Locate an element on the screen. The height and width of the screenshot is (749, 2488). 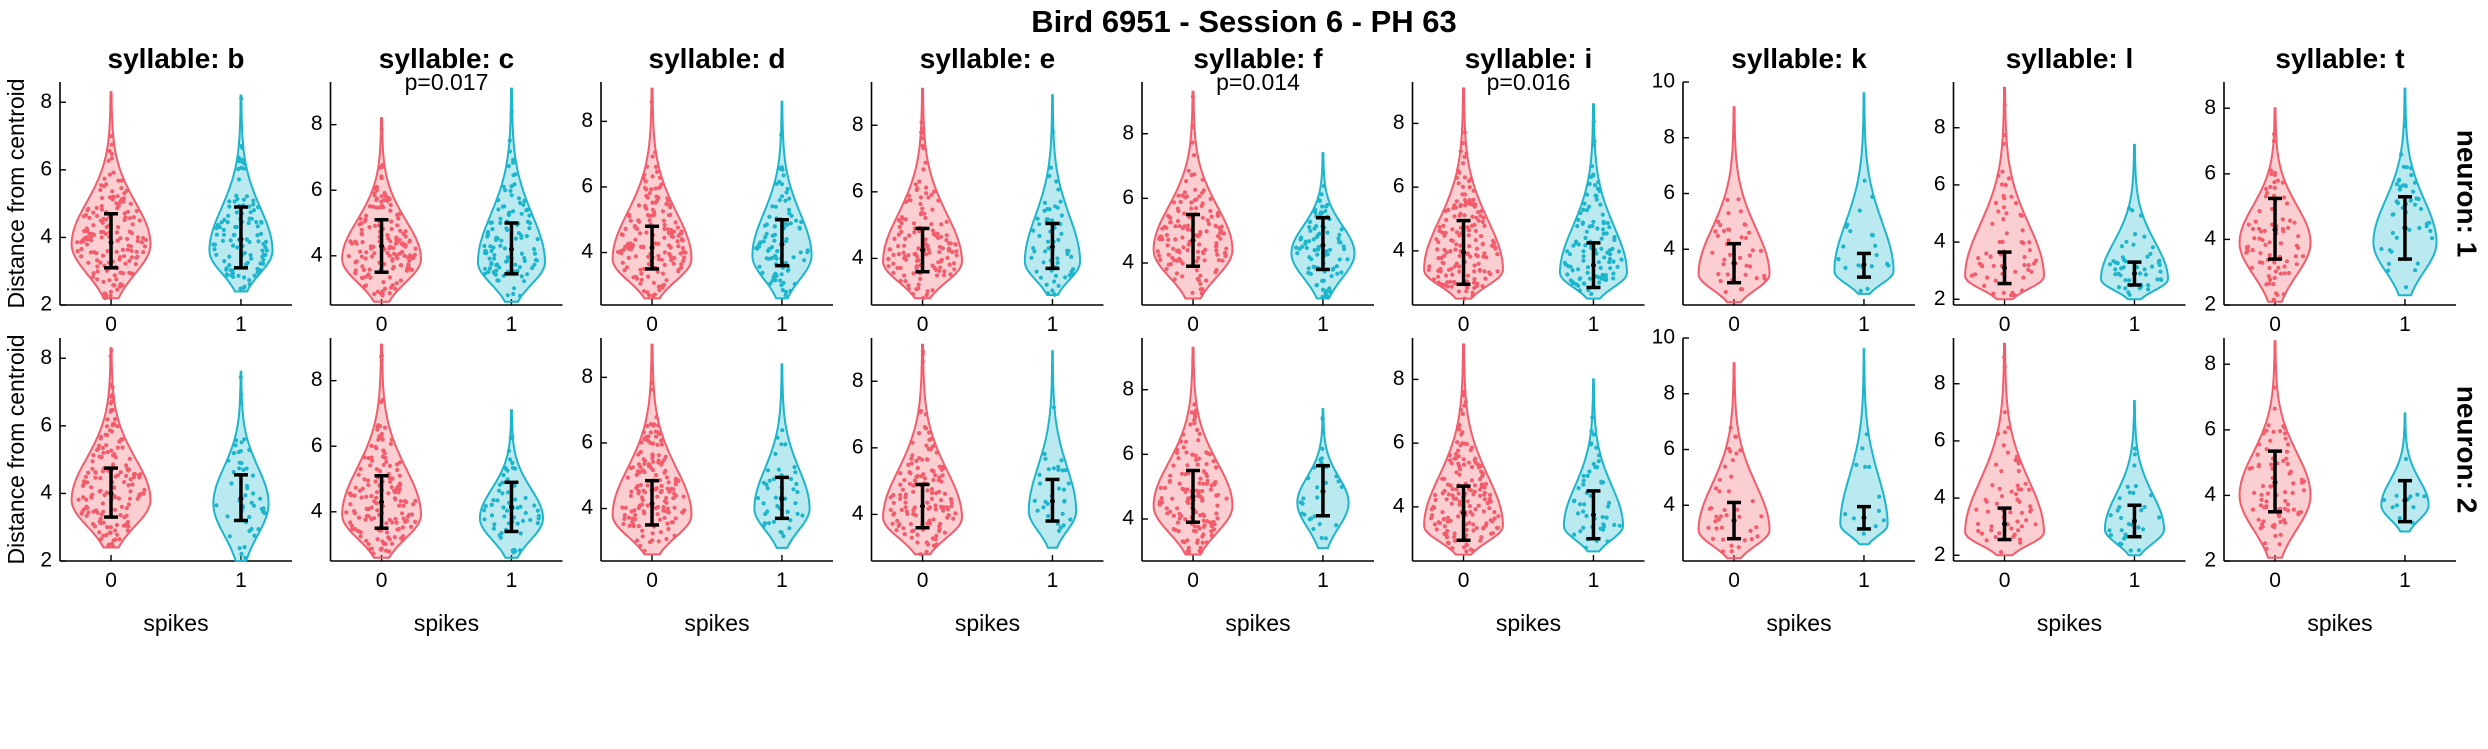
panel-title: syllable: e is located at coordinates (987, 58).